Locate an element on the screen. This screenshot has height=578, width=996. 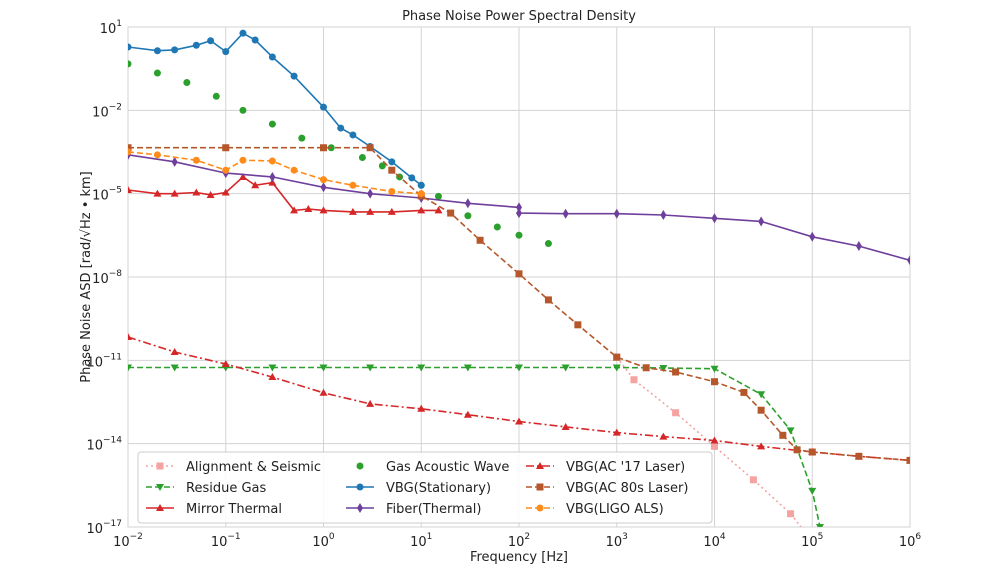
tick-power: 4 is located at coordinates (723, 537).